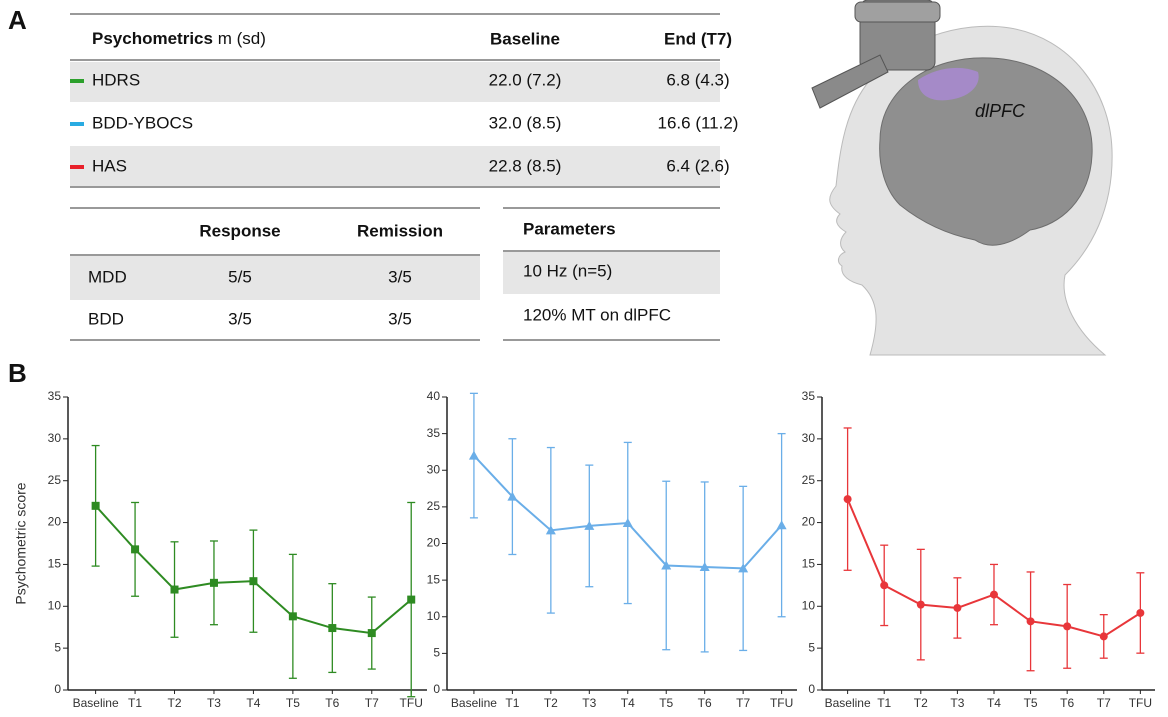 The image size is (1168, 717). Describe the element at coordinates (106, 318) in the screenshot. I see `row-label: BDD` at that location.